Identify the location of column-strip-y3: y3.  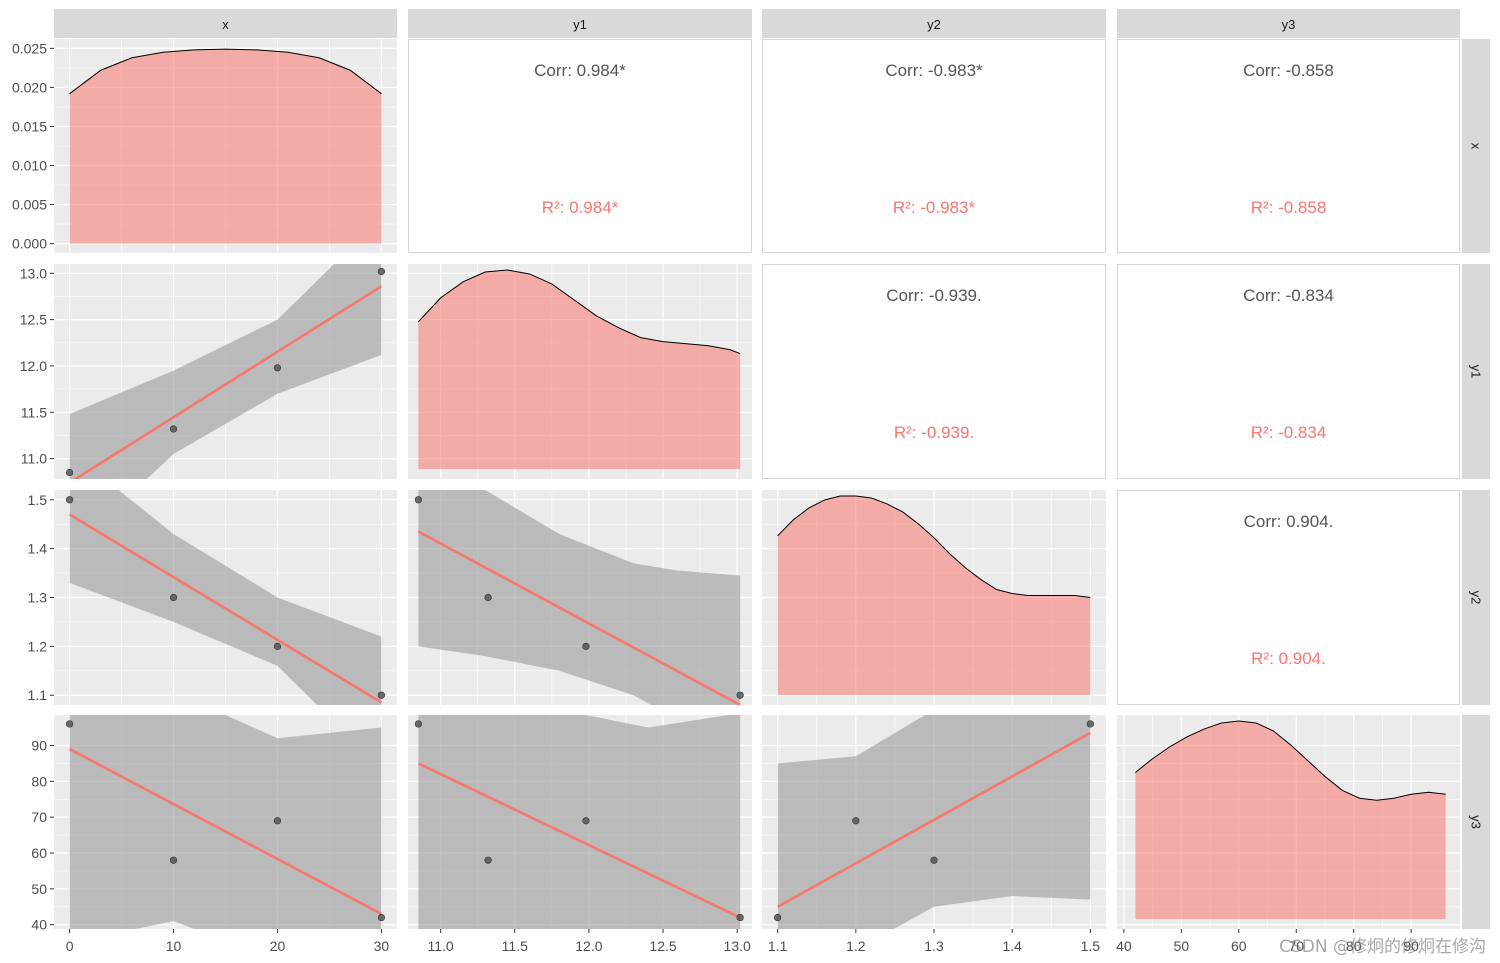
(1288, 23).